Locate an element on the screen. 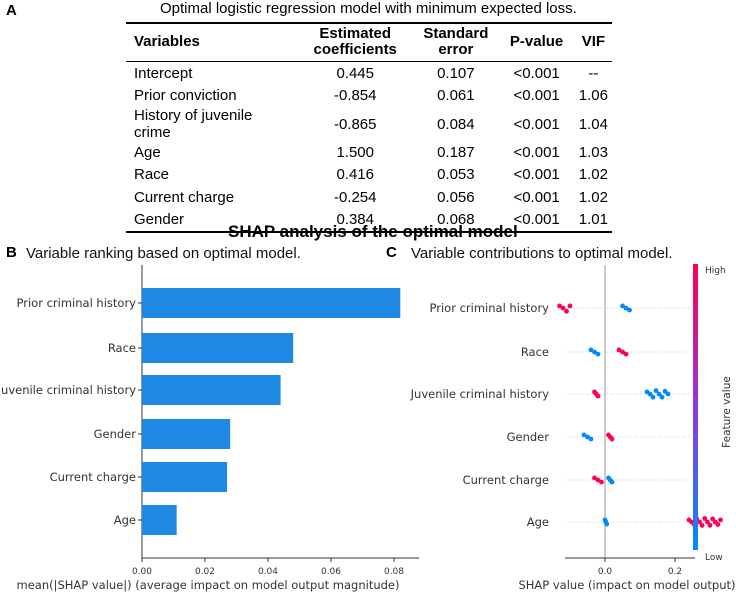 The width and height of the screenshot is (736, 595). x-tick-label: 0.2 is located at coordinates (675, 572).